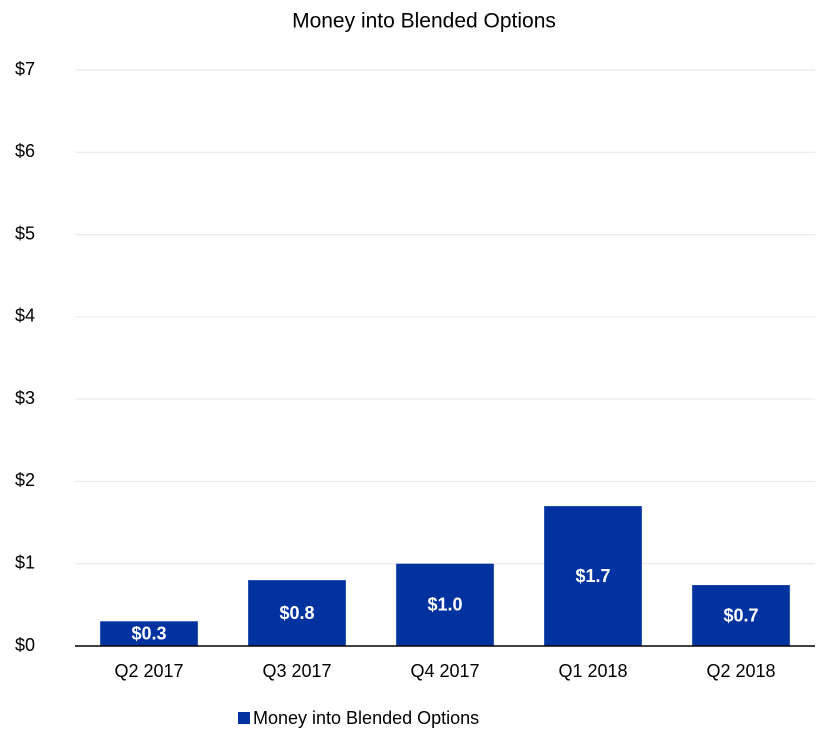 Image resolution: width=820 pixels, height=733 pixels. I want to click on legend-label: Money into Blended Options, so click(366, 718).